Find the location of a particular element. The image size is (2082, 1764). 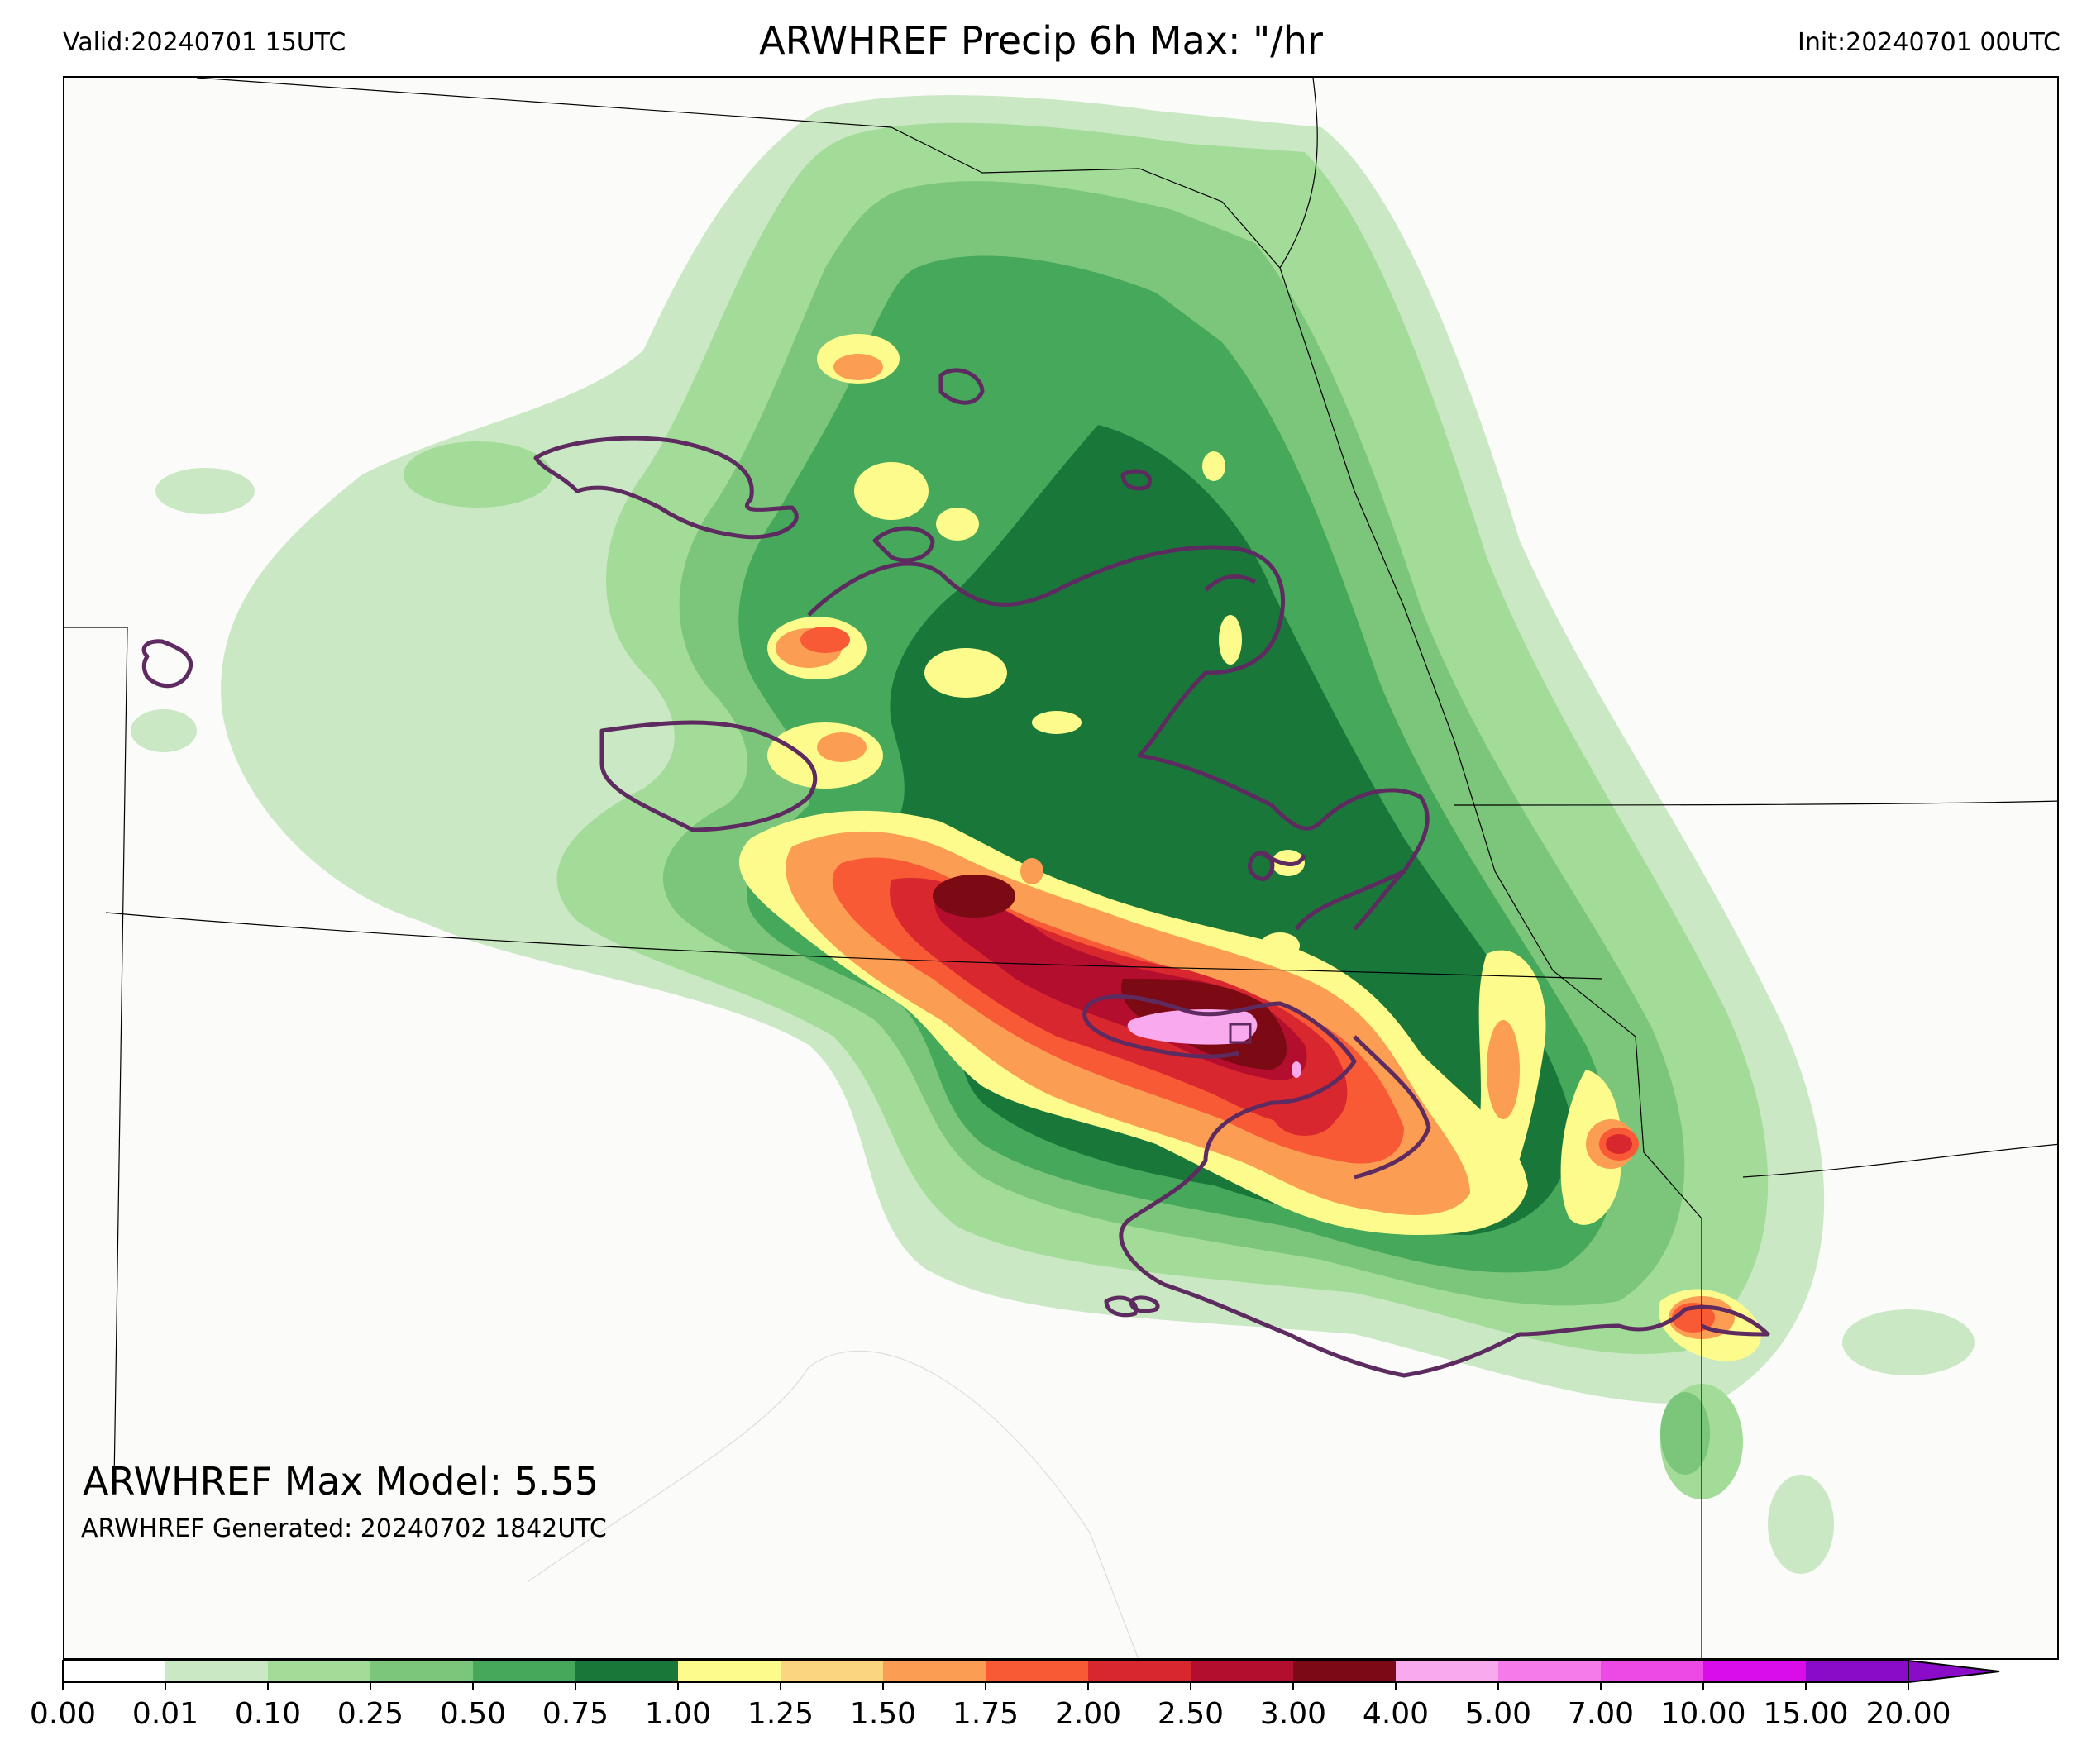

colorbar-tick-label: 0.25 is located at coordinates (370, 1714).